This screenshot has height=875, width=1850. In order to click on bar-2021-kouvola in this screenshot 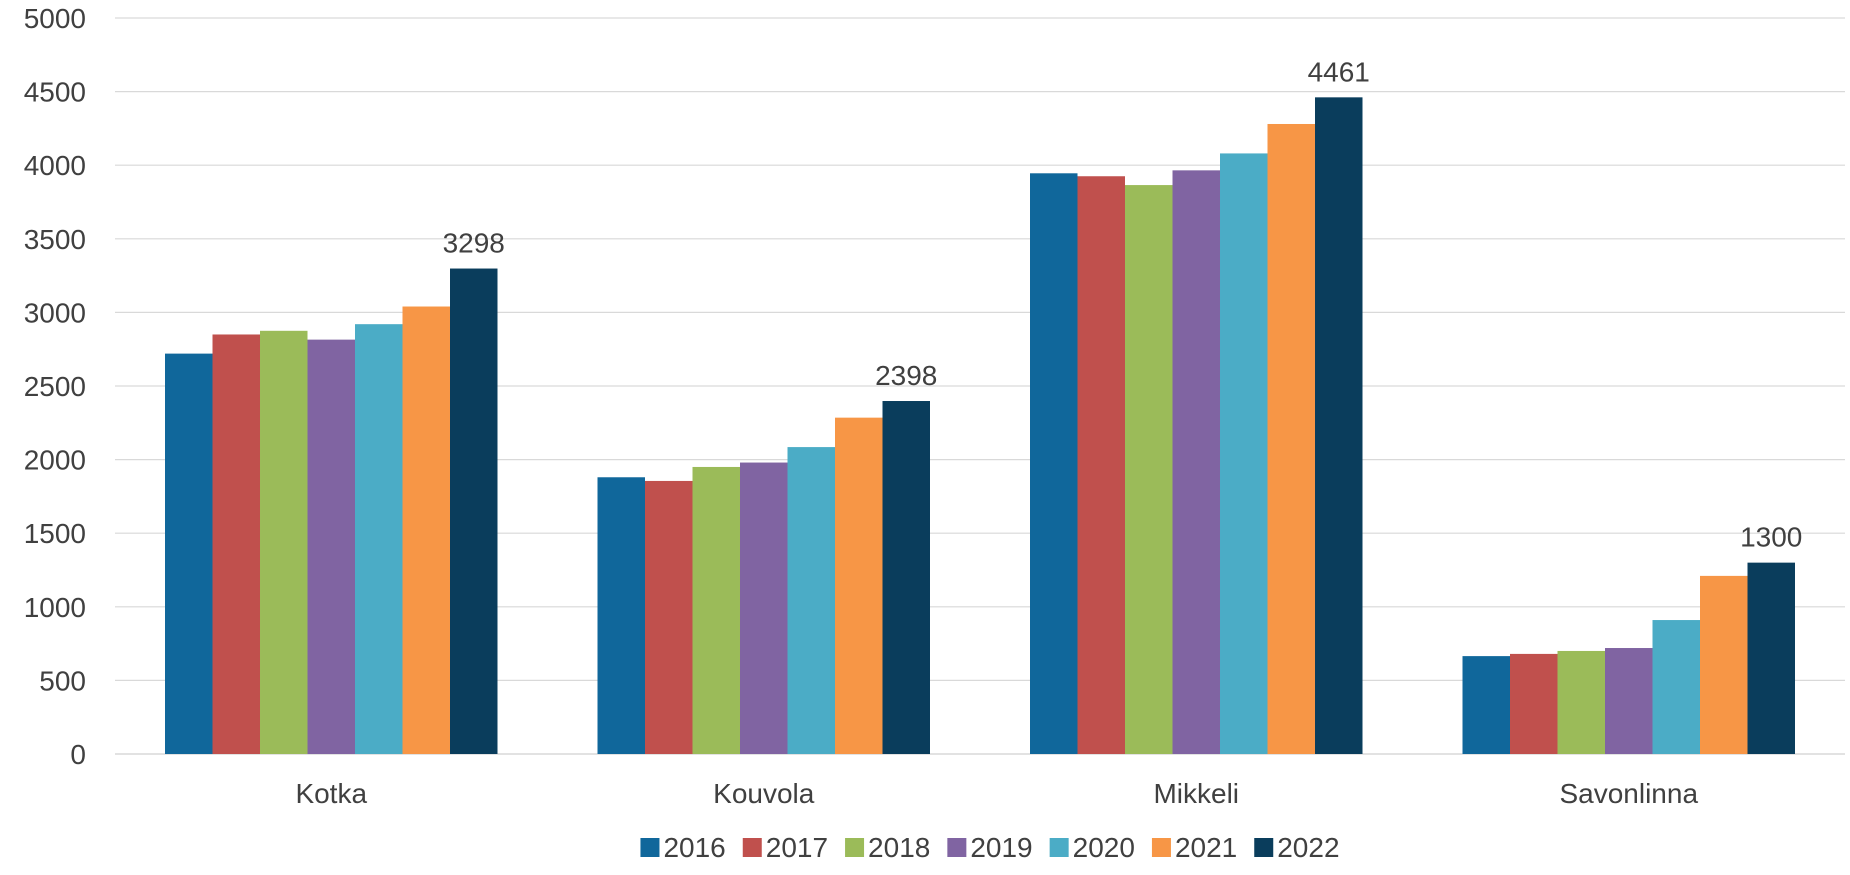, I will do `click(859, 585)`.